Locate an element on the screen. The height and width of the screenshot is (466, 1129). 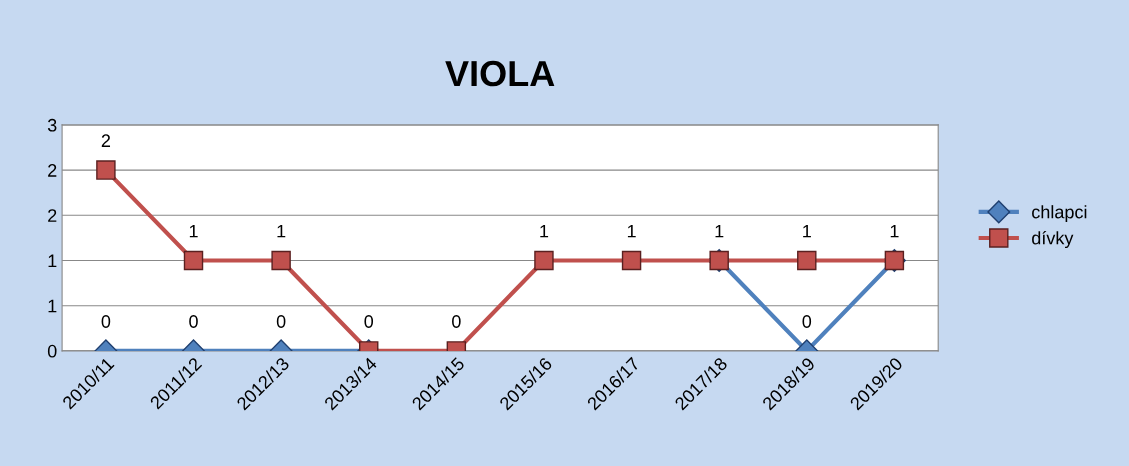
chart-title: VIOLA is located at coordinates (500, 73).